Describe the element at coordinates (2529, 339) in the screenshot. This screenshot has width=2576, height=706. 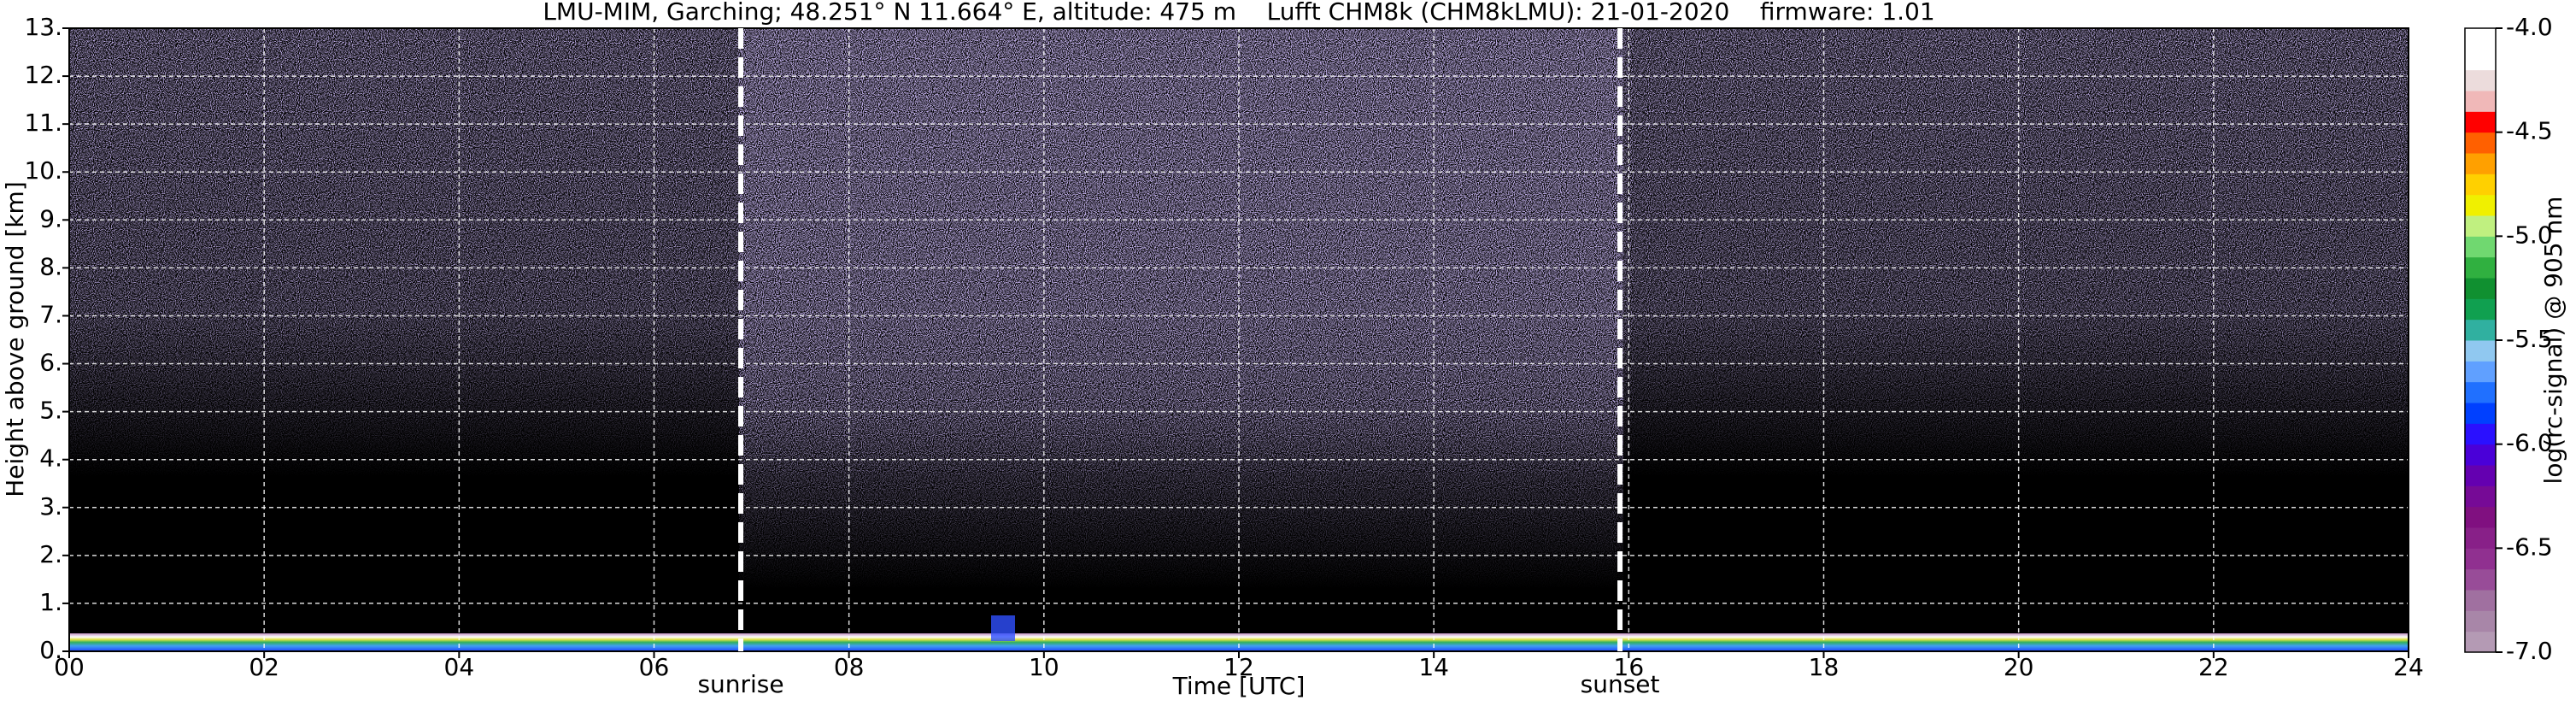
I see `colorbar-tick-label: -5.5` at that location.